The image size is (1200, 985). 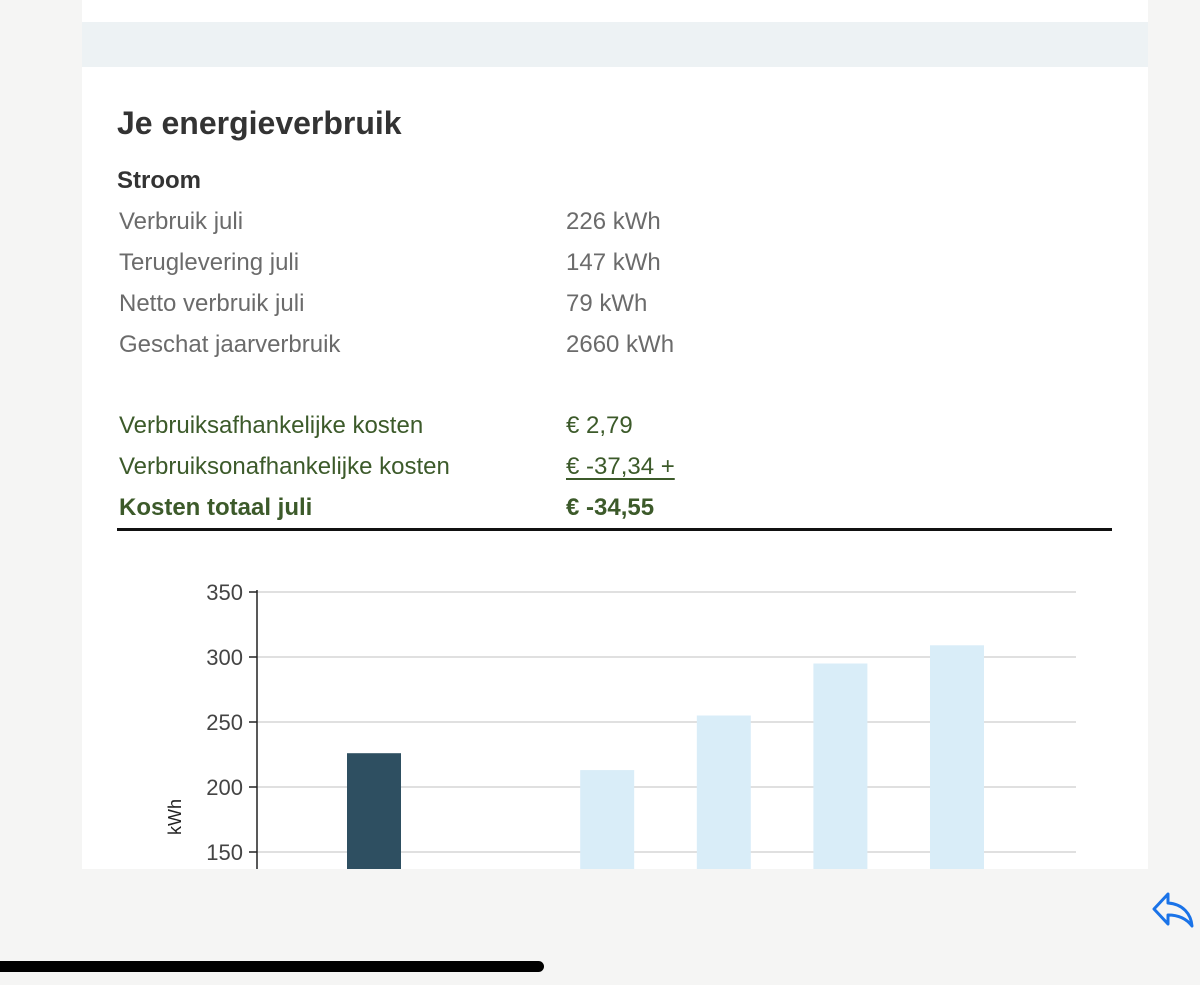 I want to click on usage-label: Netto verbruik juli, so click(x=212, y=303).